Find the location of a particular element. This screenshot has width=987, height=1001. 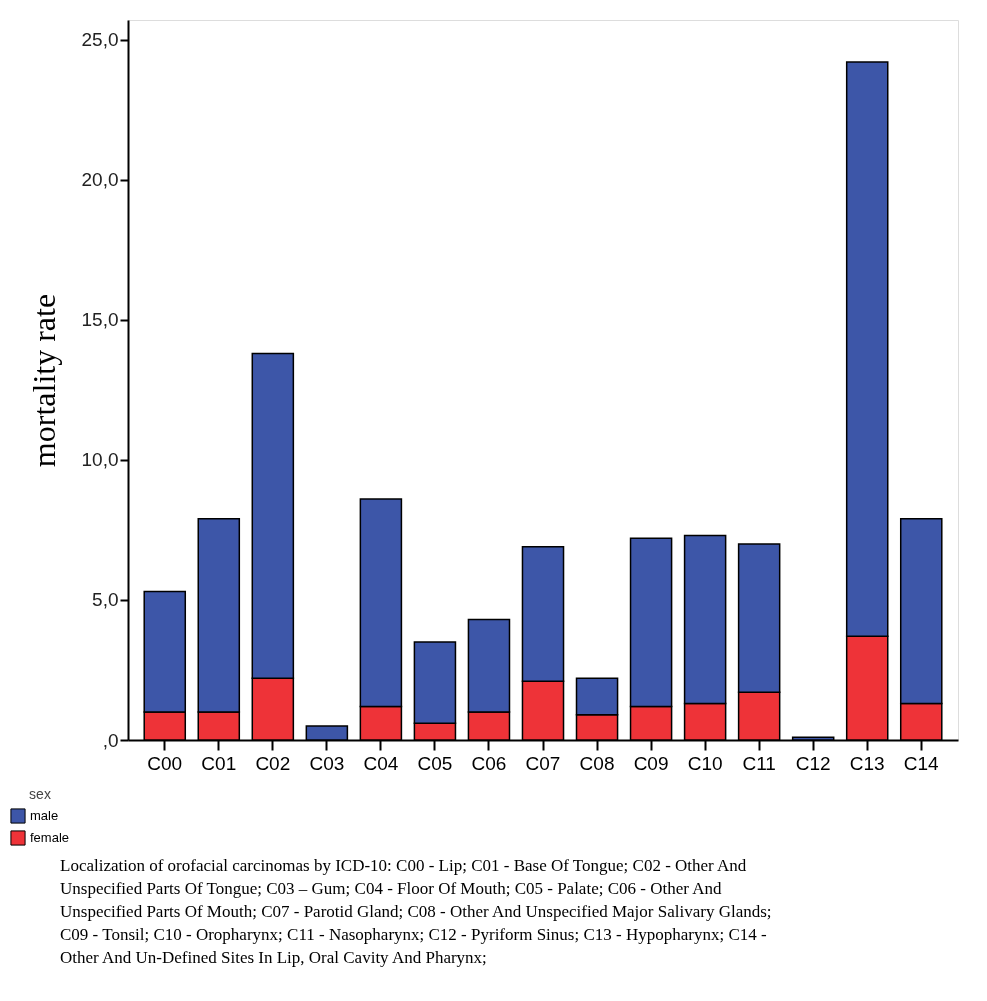

x-tick-label: C09 is located at coordinates (651, 763).